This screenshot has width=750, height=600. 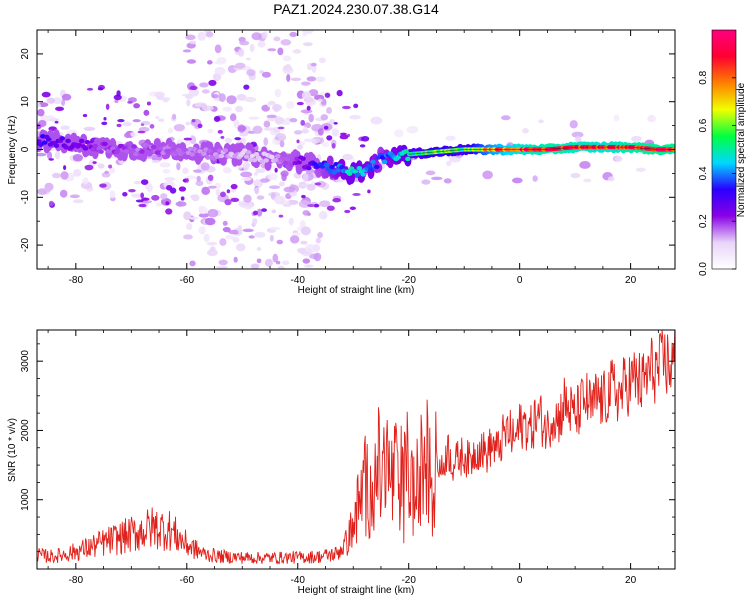 I want to click on y-tick-label: 20, so click(x=25, y=54).